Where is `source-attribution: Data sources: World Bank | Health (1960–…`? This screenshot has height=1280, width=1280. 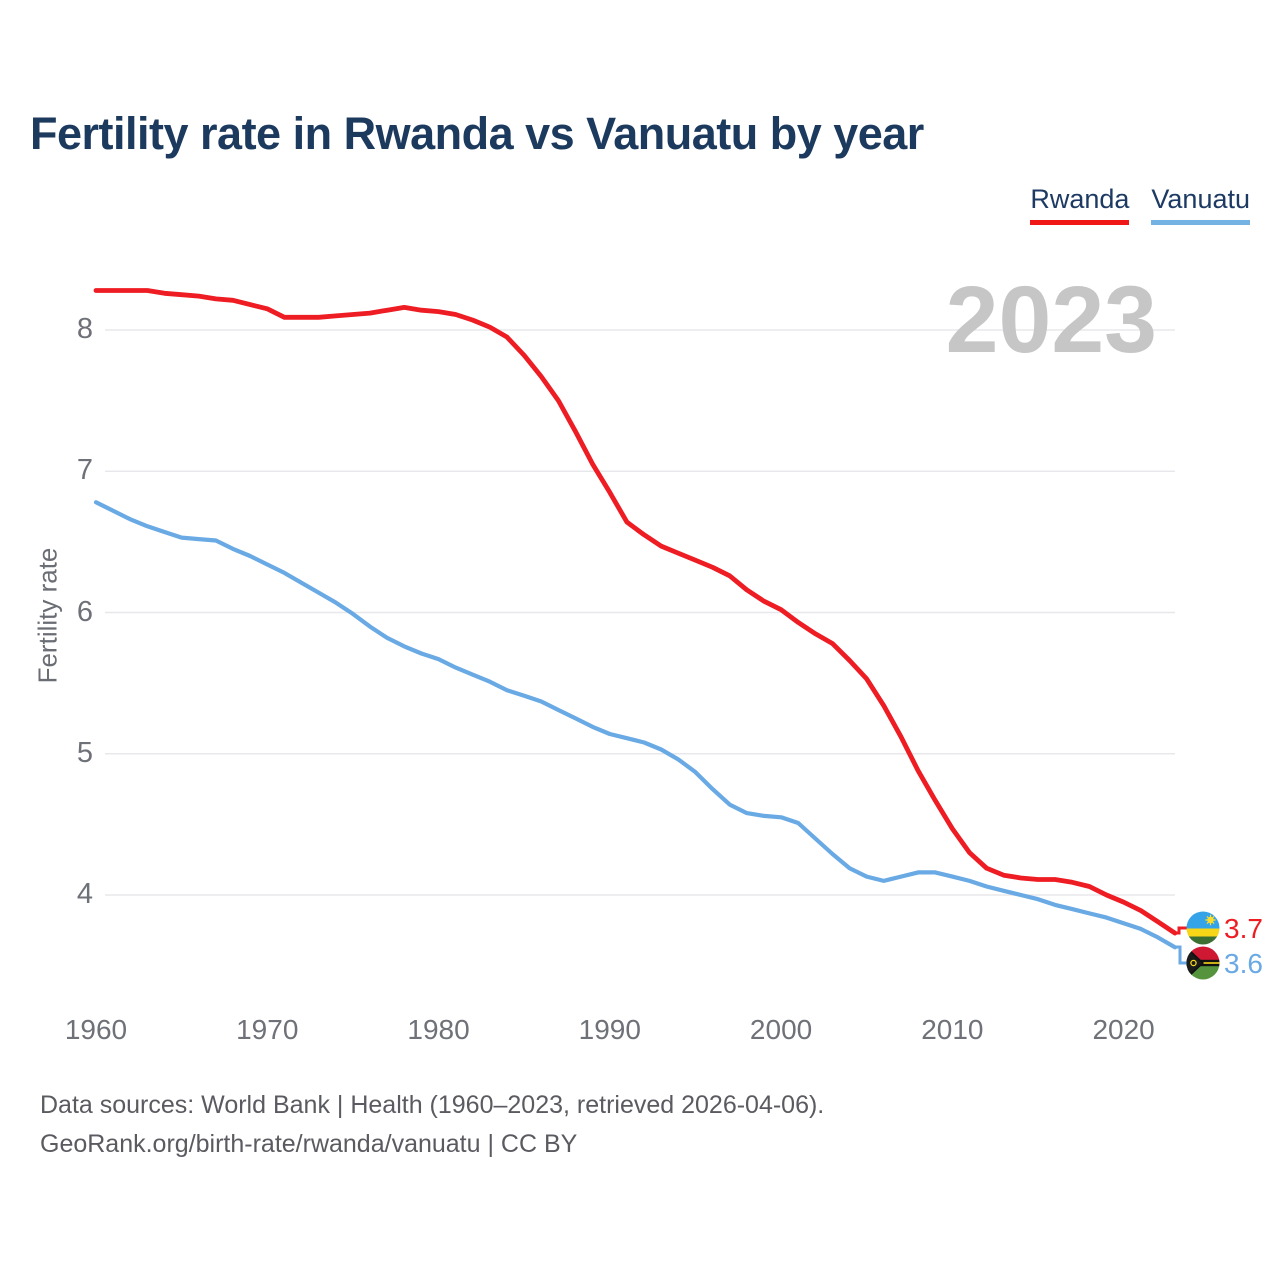 source-attribution: Data sources: World Bank | Health (1960–… is located at coordinates (432, 1125).